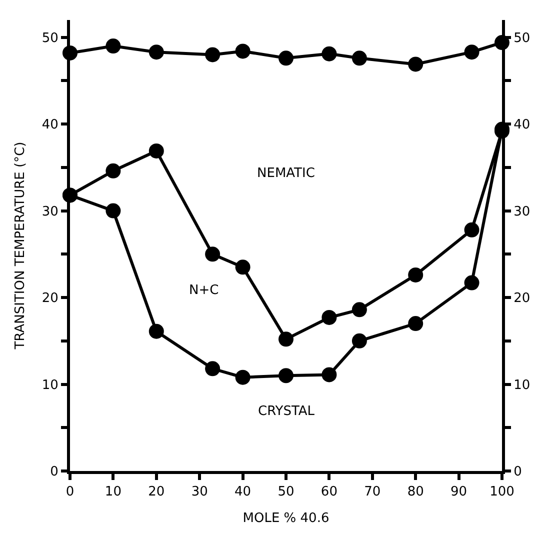 The height and width of the screenshot is (536, 547). I want to click on x-tick-label: 90, so click(459, 492).